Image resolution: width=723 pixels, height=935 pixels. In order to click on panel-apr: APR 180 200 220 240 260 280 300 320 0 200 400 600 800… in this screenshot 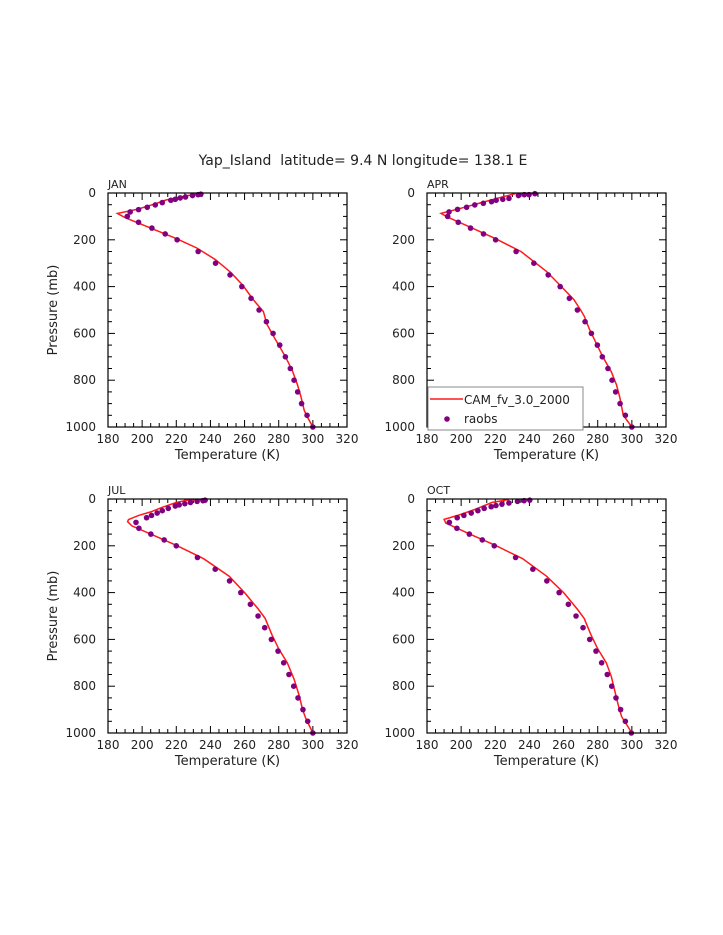, I will do `click(530, 320)`.